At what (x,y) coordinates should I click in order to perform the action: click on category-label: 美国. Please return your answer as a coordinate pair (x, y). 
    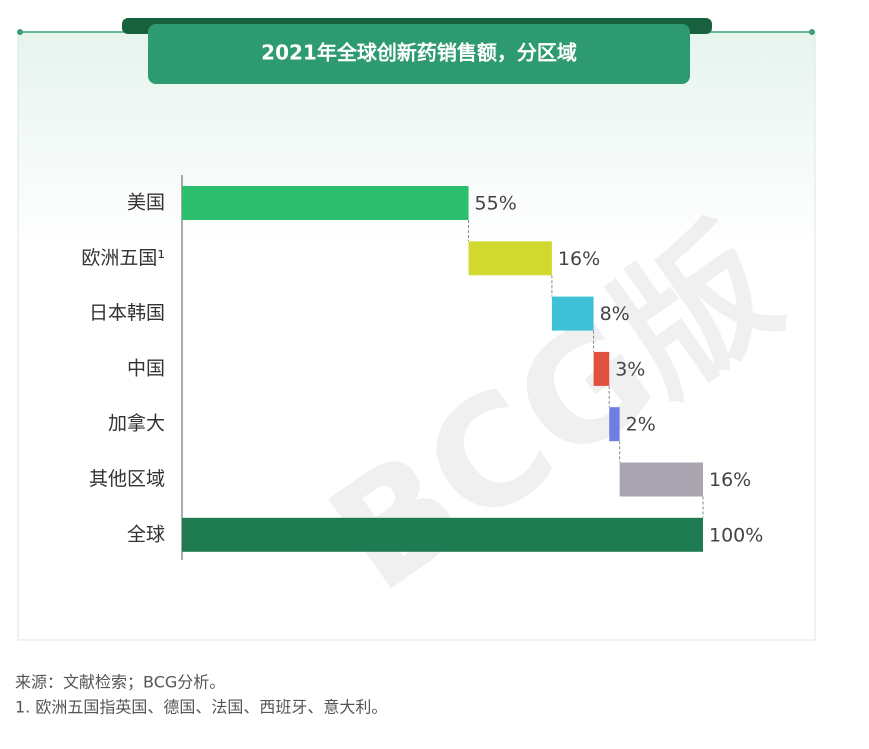
    Looking at the image, I should click on (146, 203).